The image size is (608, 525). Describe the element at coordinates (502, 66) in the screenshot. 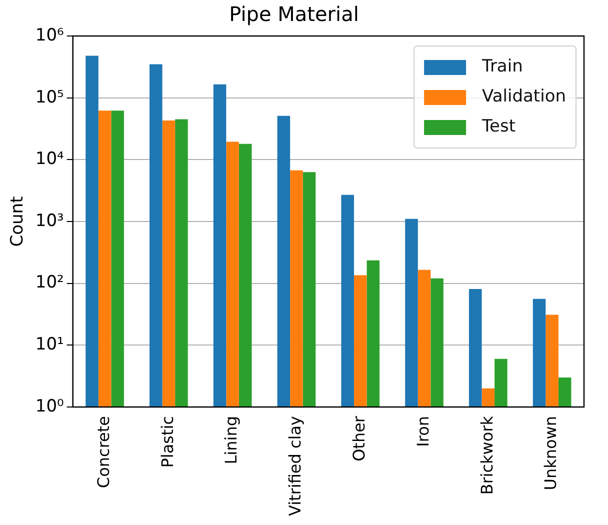

I see `legend-label: Train` at that location.